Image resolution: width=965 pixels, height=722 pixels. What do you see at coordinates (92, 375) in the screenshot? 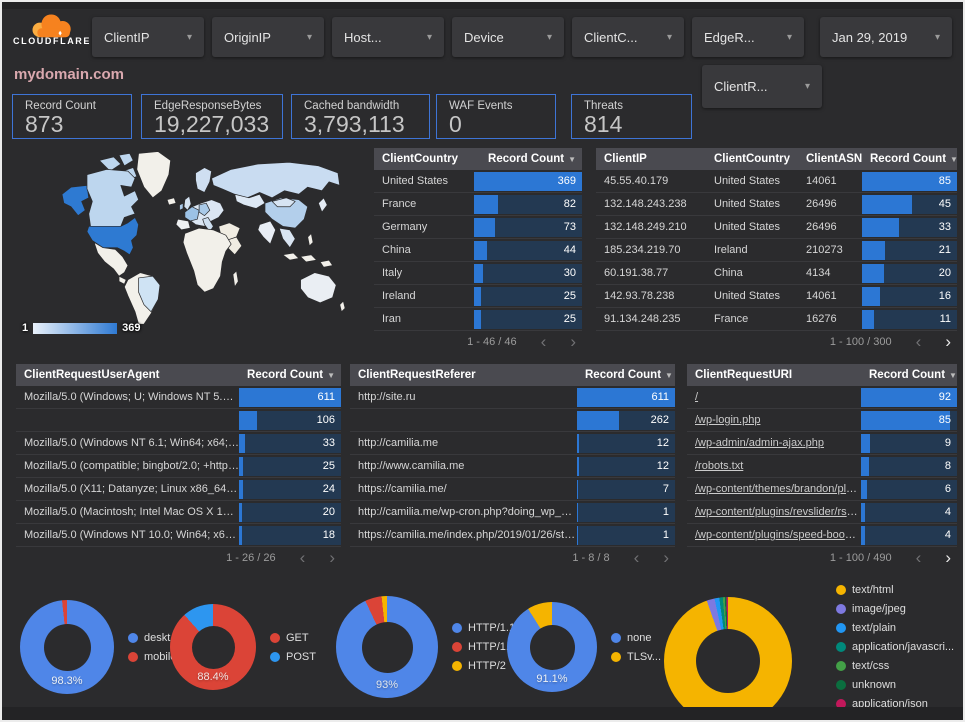
I see `column-header-clientrequestuseragent: ClientRequestUserAgent` at bounding box center [92, 375].